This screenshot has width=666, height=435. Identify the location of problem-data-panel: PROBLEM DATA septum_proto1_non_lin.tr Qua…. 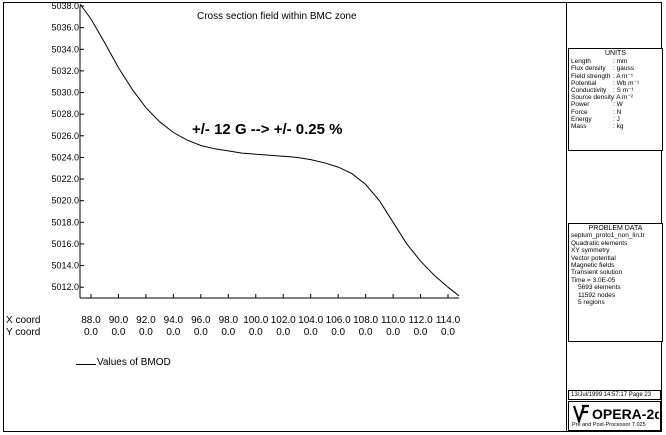
(615, 282).